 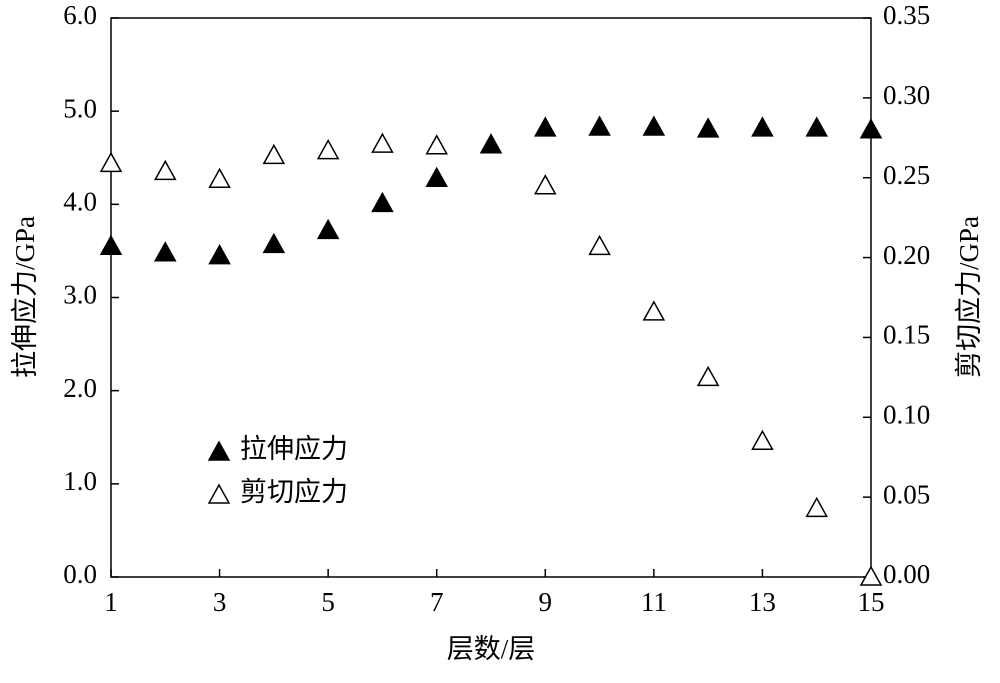 I want to click on x-tick-label: 13, so click(x=762, y=602).